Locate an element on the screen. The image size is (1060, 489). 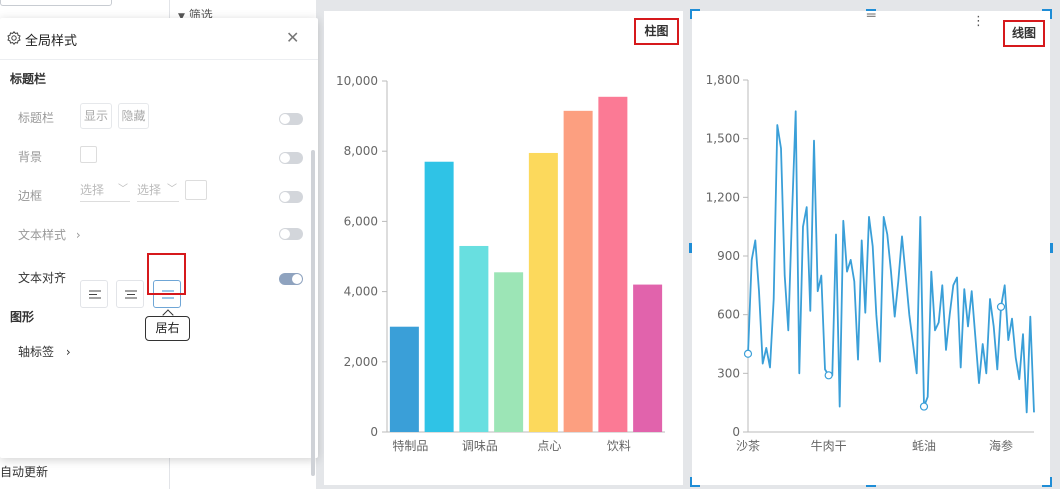
background-toggle is located at coordinates (291, 158).